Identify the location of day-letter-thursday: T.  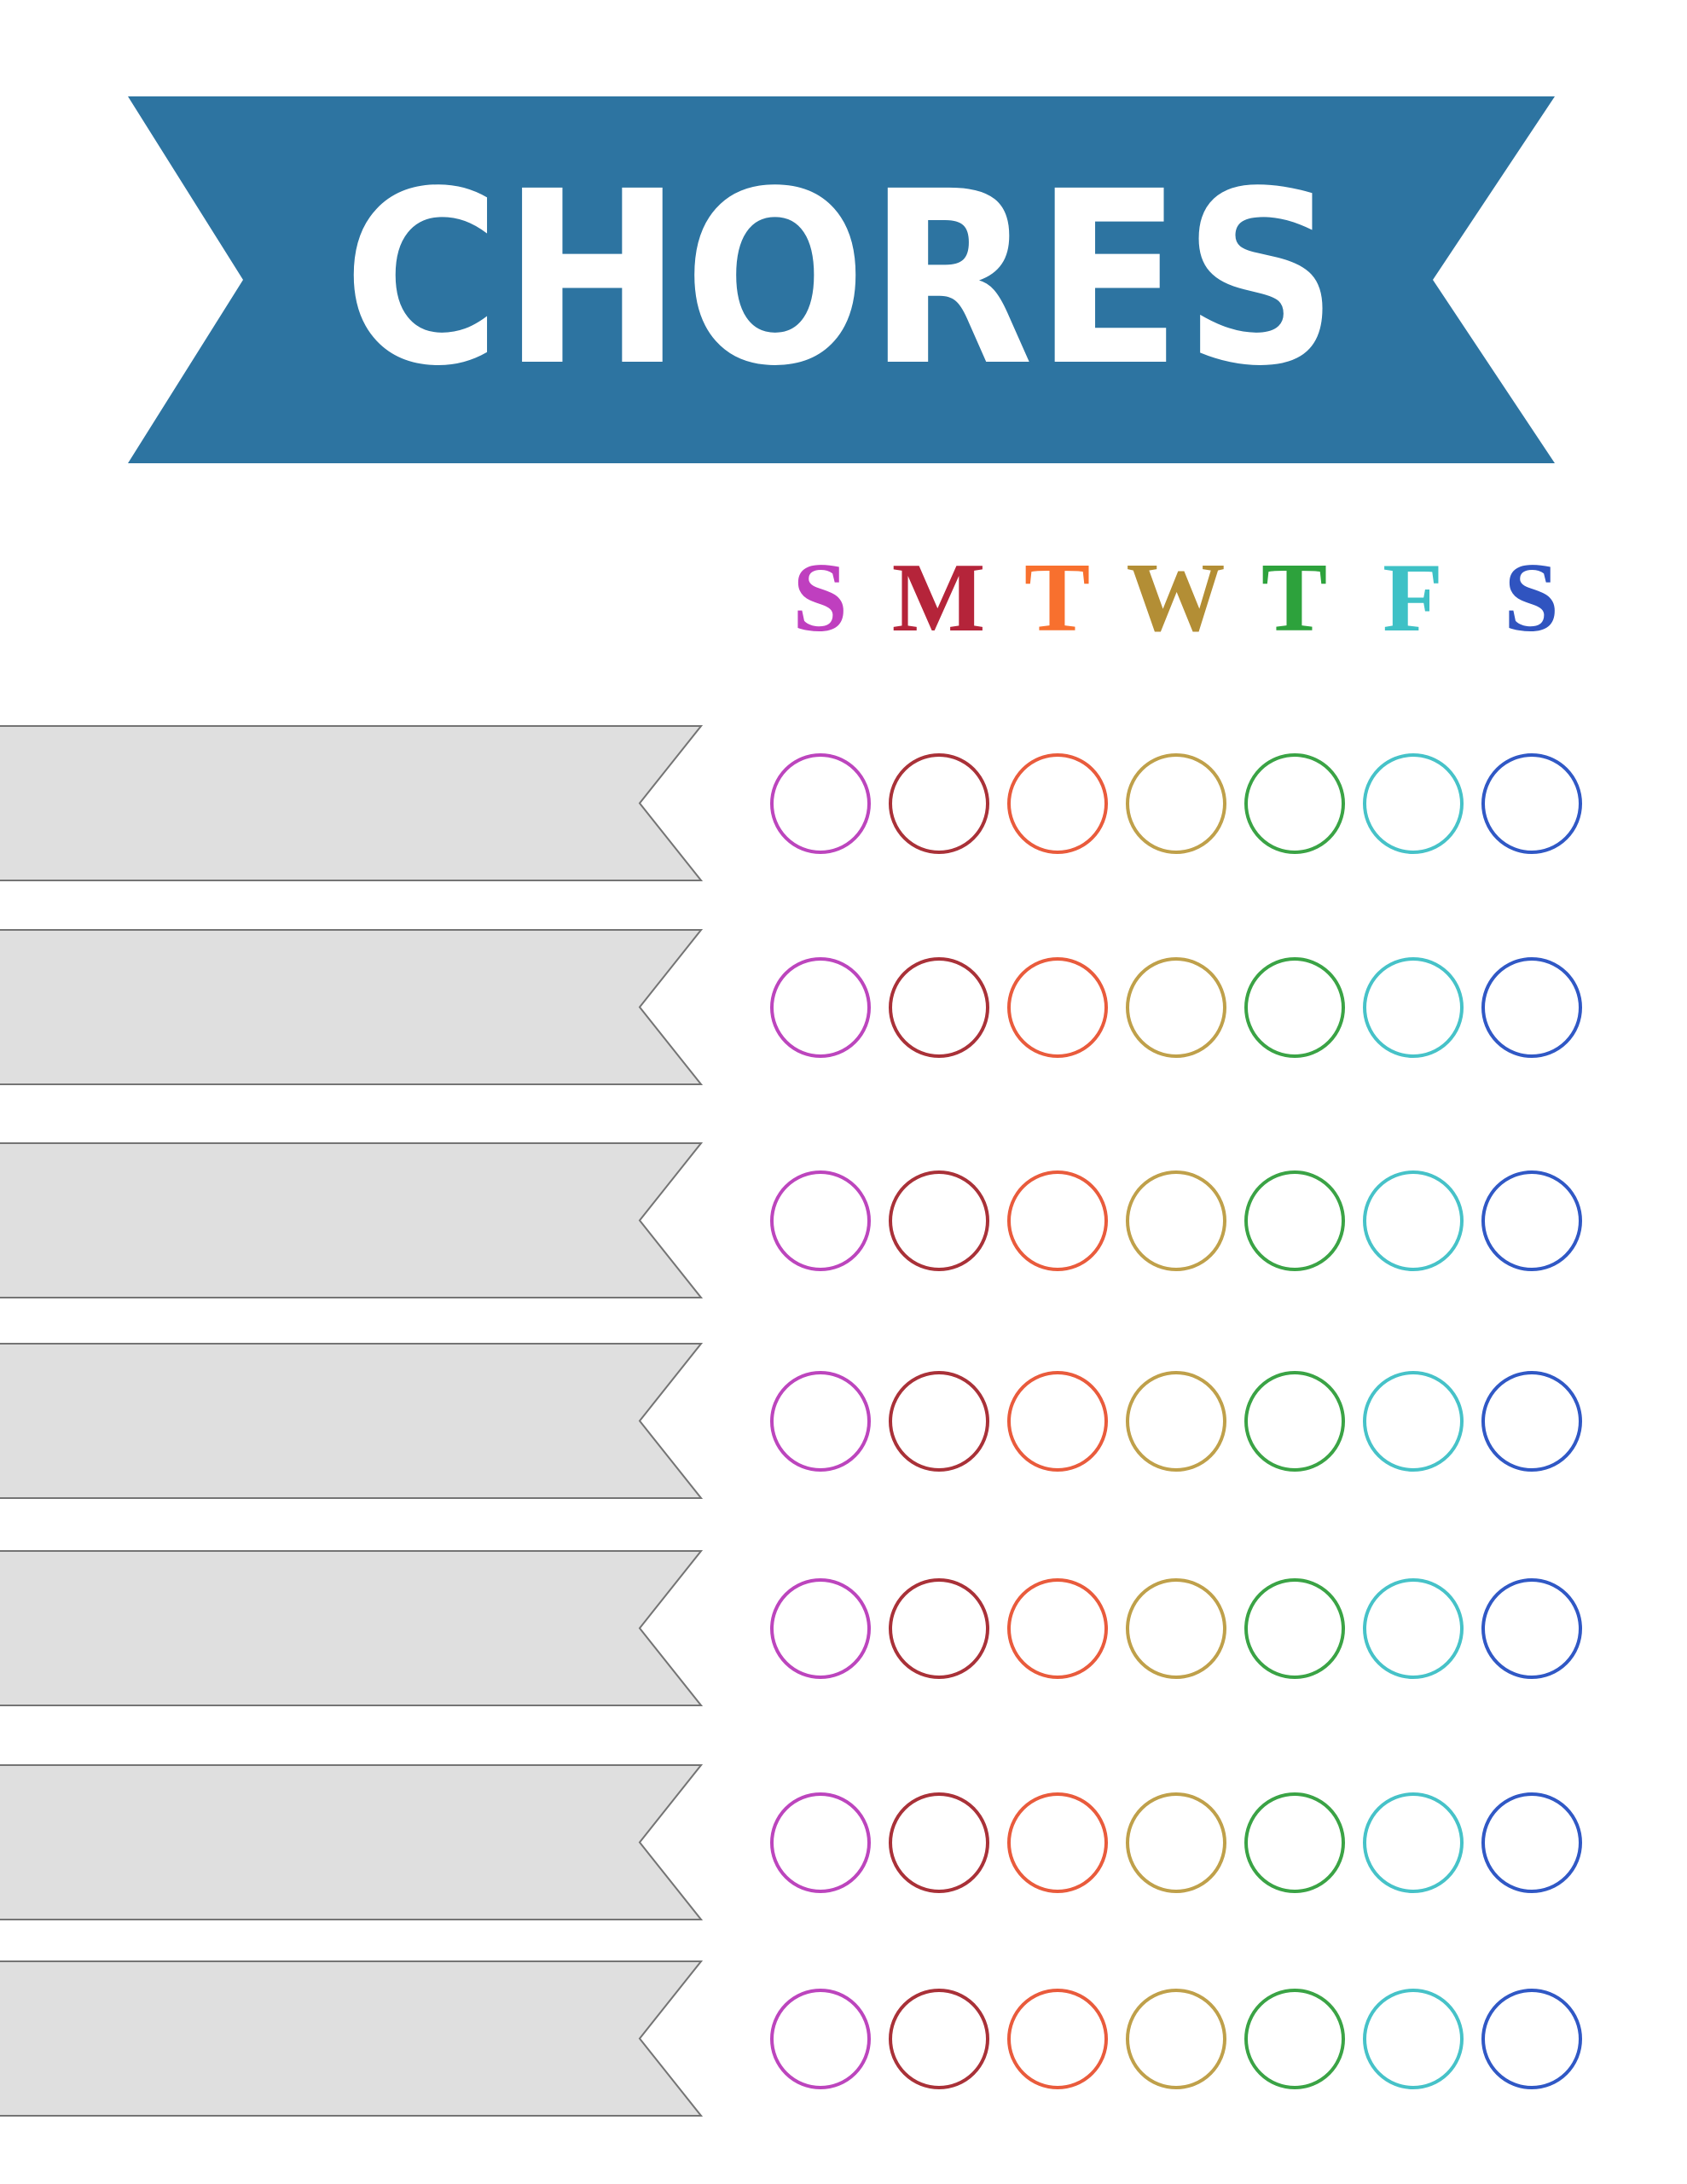
(1295, 598).